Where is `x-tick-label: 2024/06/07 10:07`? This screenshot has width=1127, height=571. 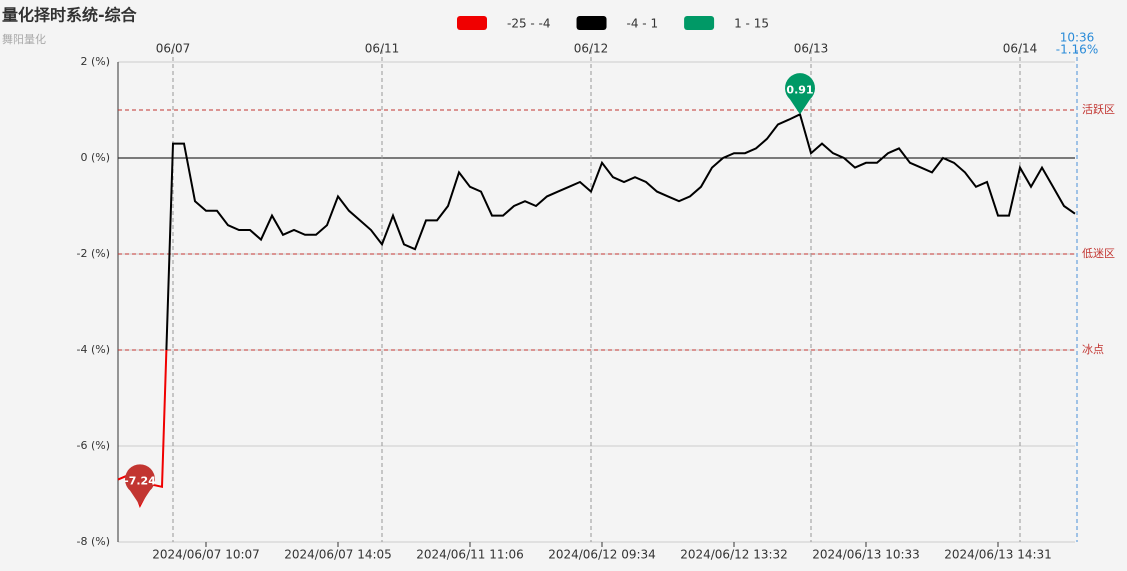
x-tick-label: 2024/06/07 10:07 is located at coordinates (206, 555).